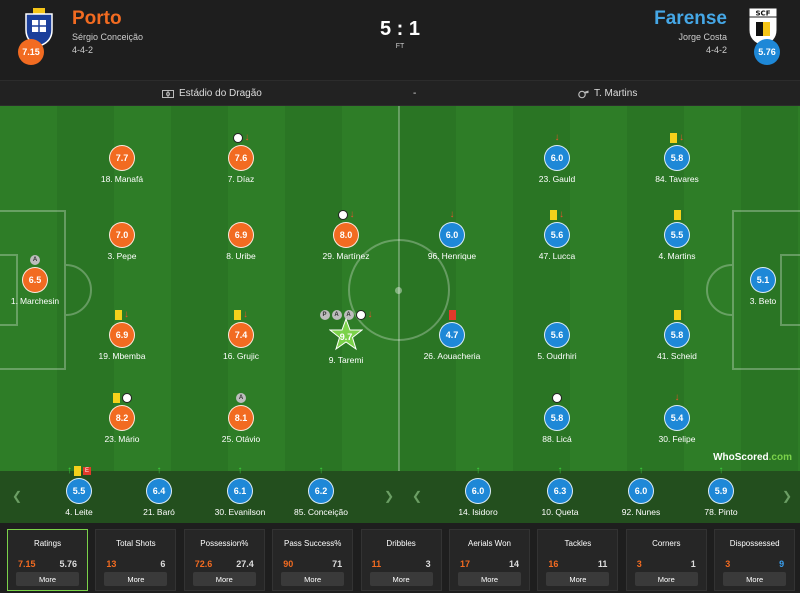 This screenshot has width=800, height=593. What do you see at coordinates (241, 418) in the screenshot?
I see `home-player: A 8.1 25. Otávio` at bounding box center [241, 418].